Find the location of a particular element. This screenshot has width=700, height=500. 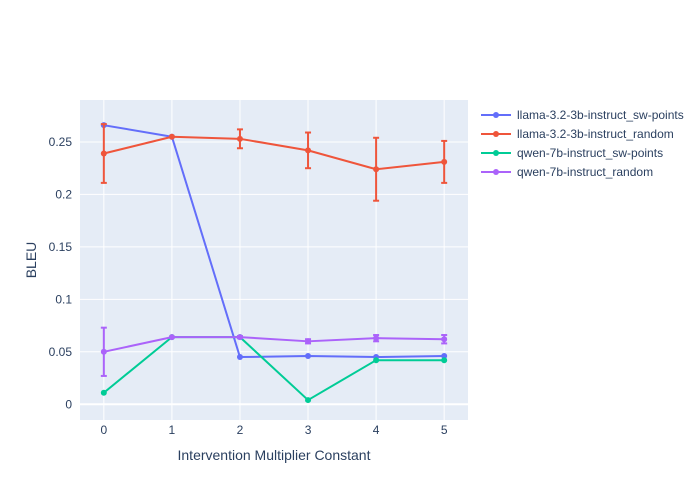

legend-item: llama-3.2-3b-instruct_random is located at coordinates (577, 134).